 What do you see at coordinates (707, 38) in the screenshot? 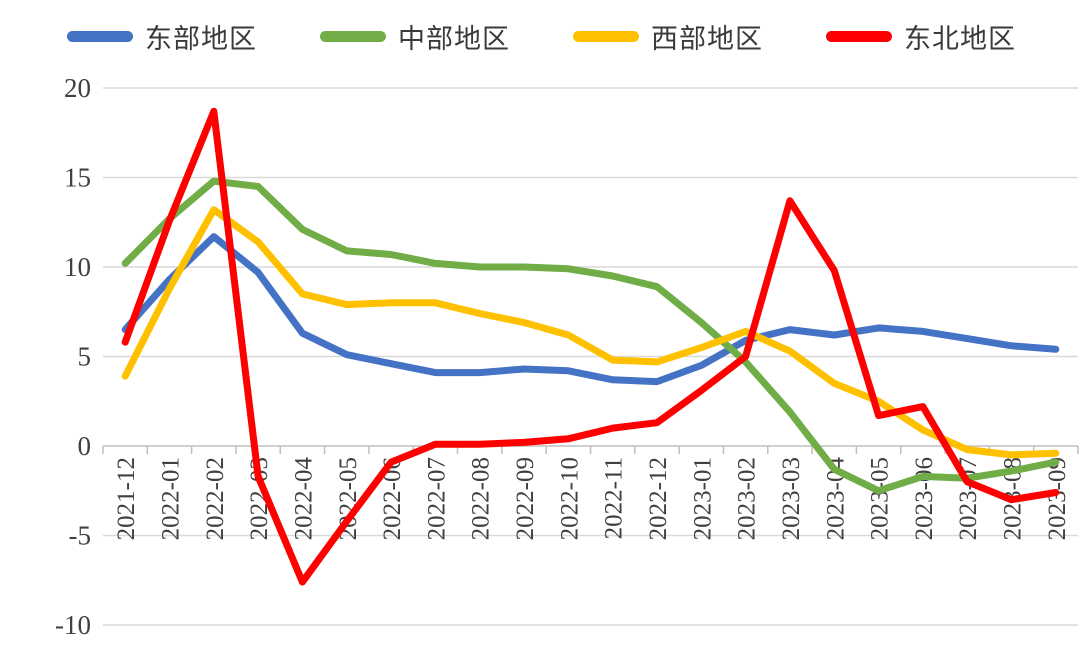
I see `legend-label-west: 西部地区` at bounding box center [707, 38].